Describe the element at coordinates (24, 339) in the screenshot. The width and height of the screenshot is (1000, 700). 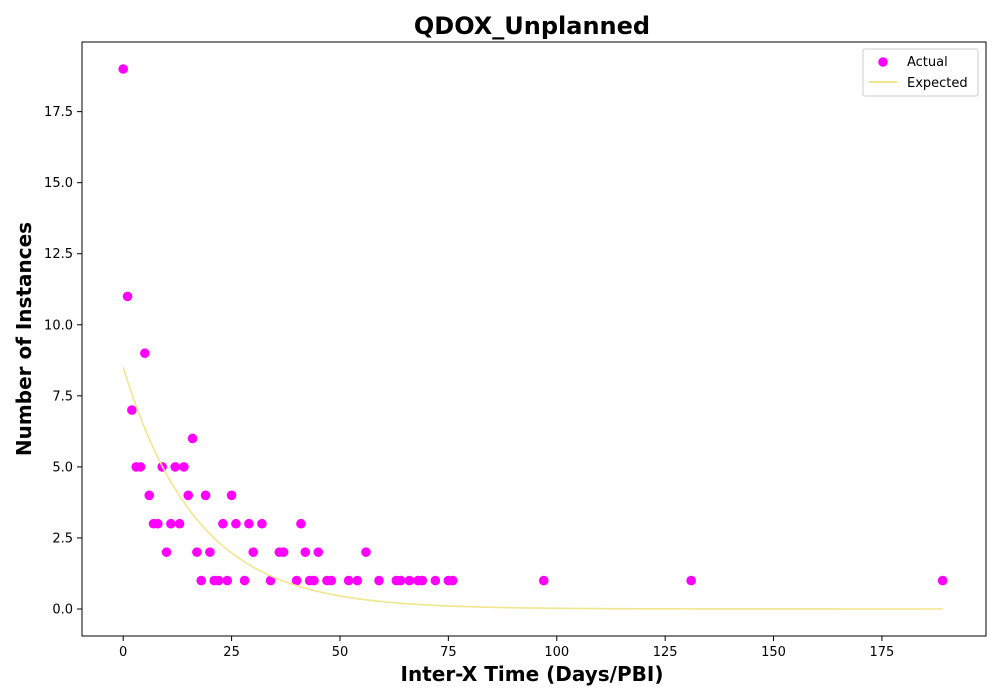
I see `y-axis-label: Number of Instances` at that location.